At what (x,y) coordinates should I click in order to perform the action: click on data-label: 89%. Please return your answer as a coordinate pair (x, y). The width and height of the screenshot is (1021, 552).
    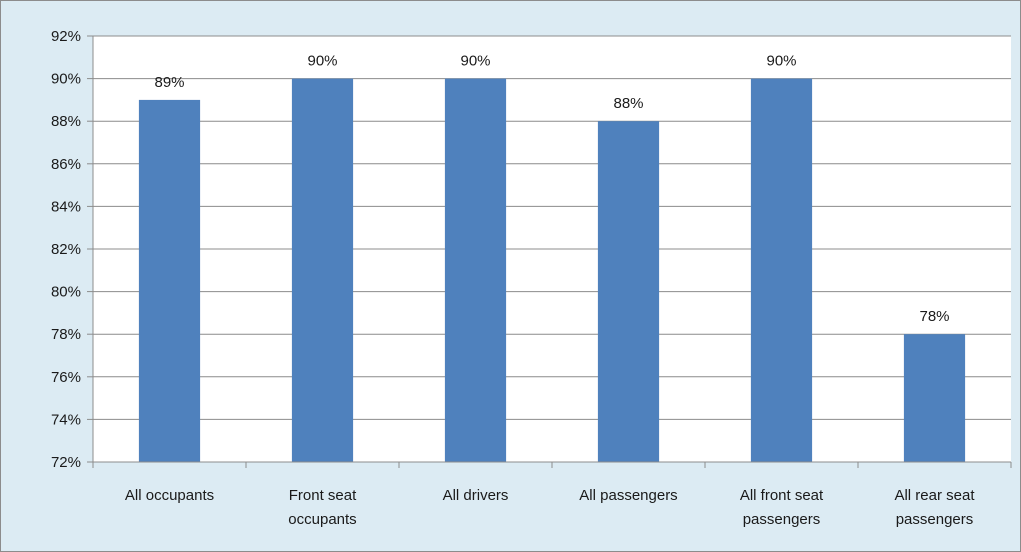
    Looking at the image, I should click on (169, 82).